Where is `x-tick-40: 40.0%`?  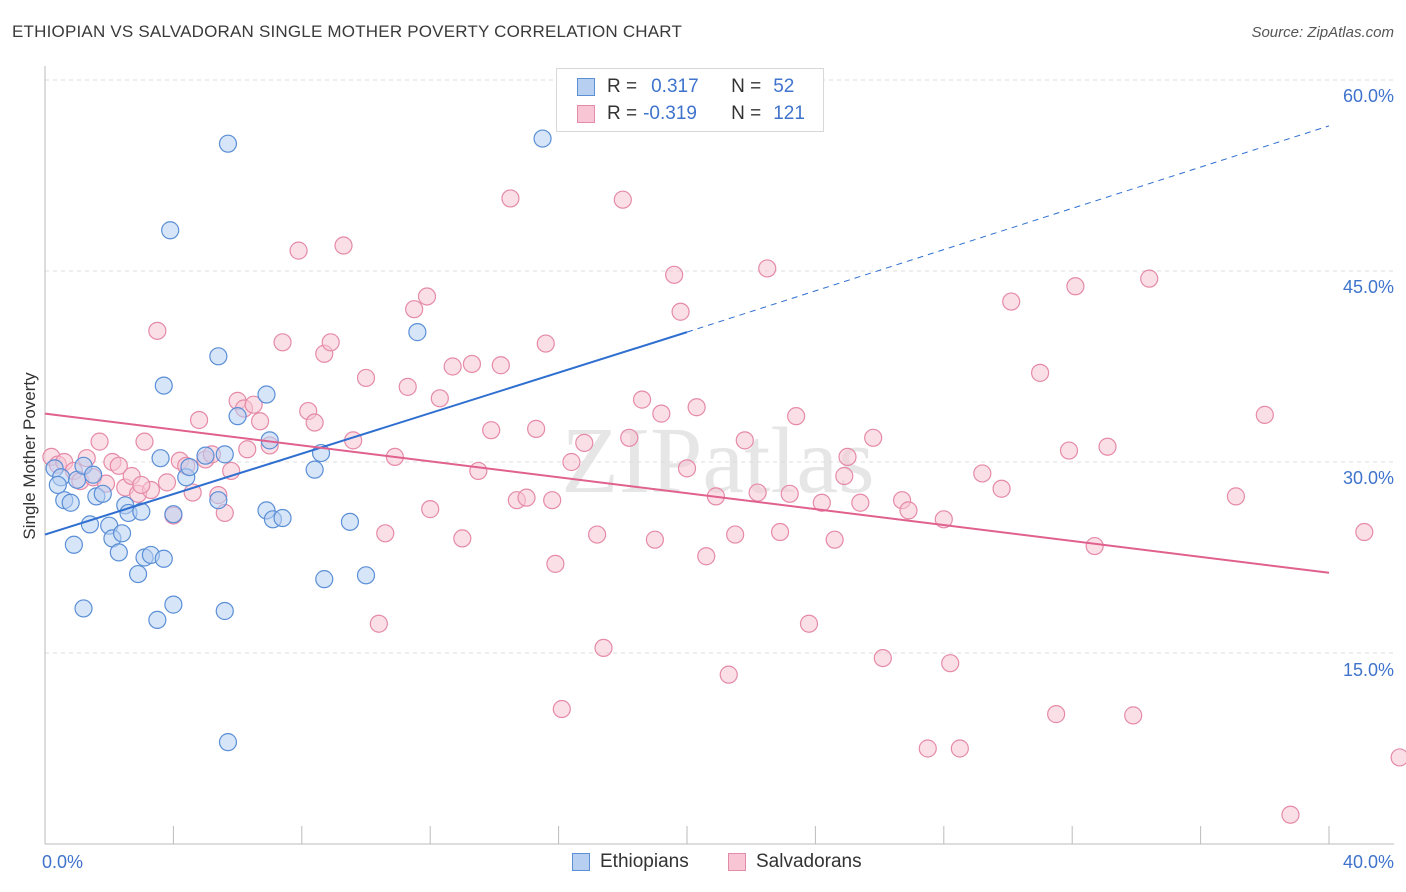
x-tick-40: 40.0% is located at coordinates (1368, 862).